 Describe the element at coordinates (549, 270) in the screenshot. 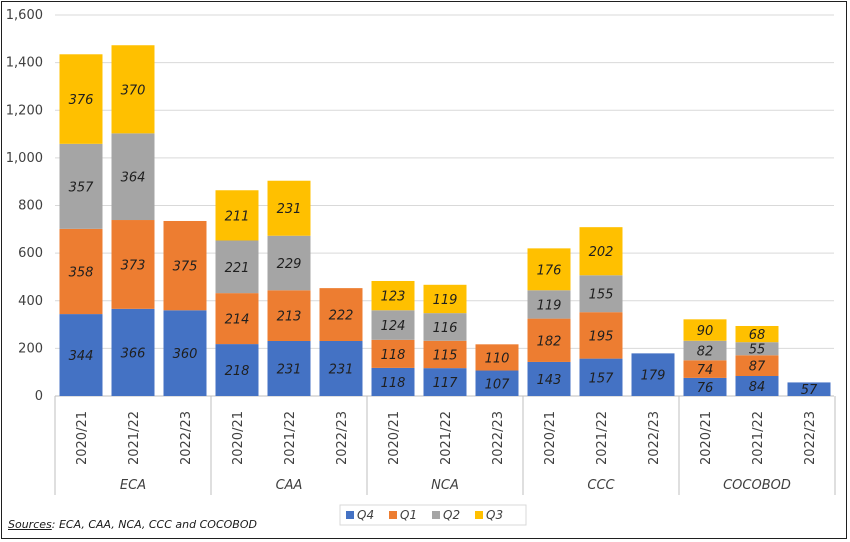

I see `data-label: 176` at that location.